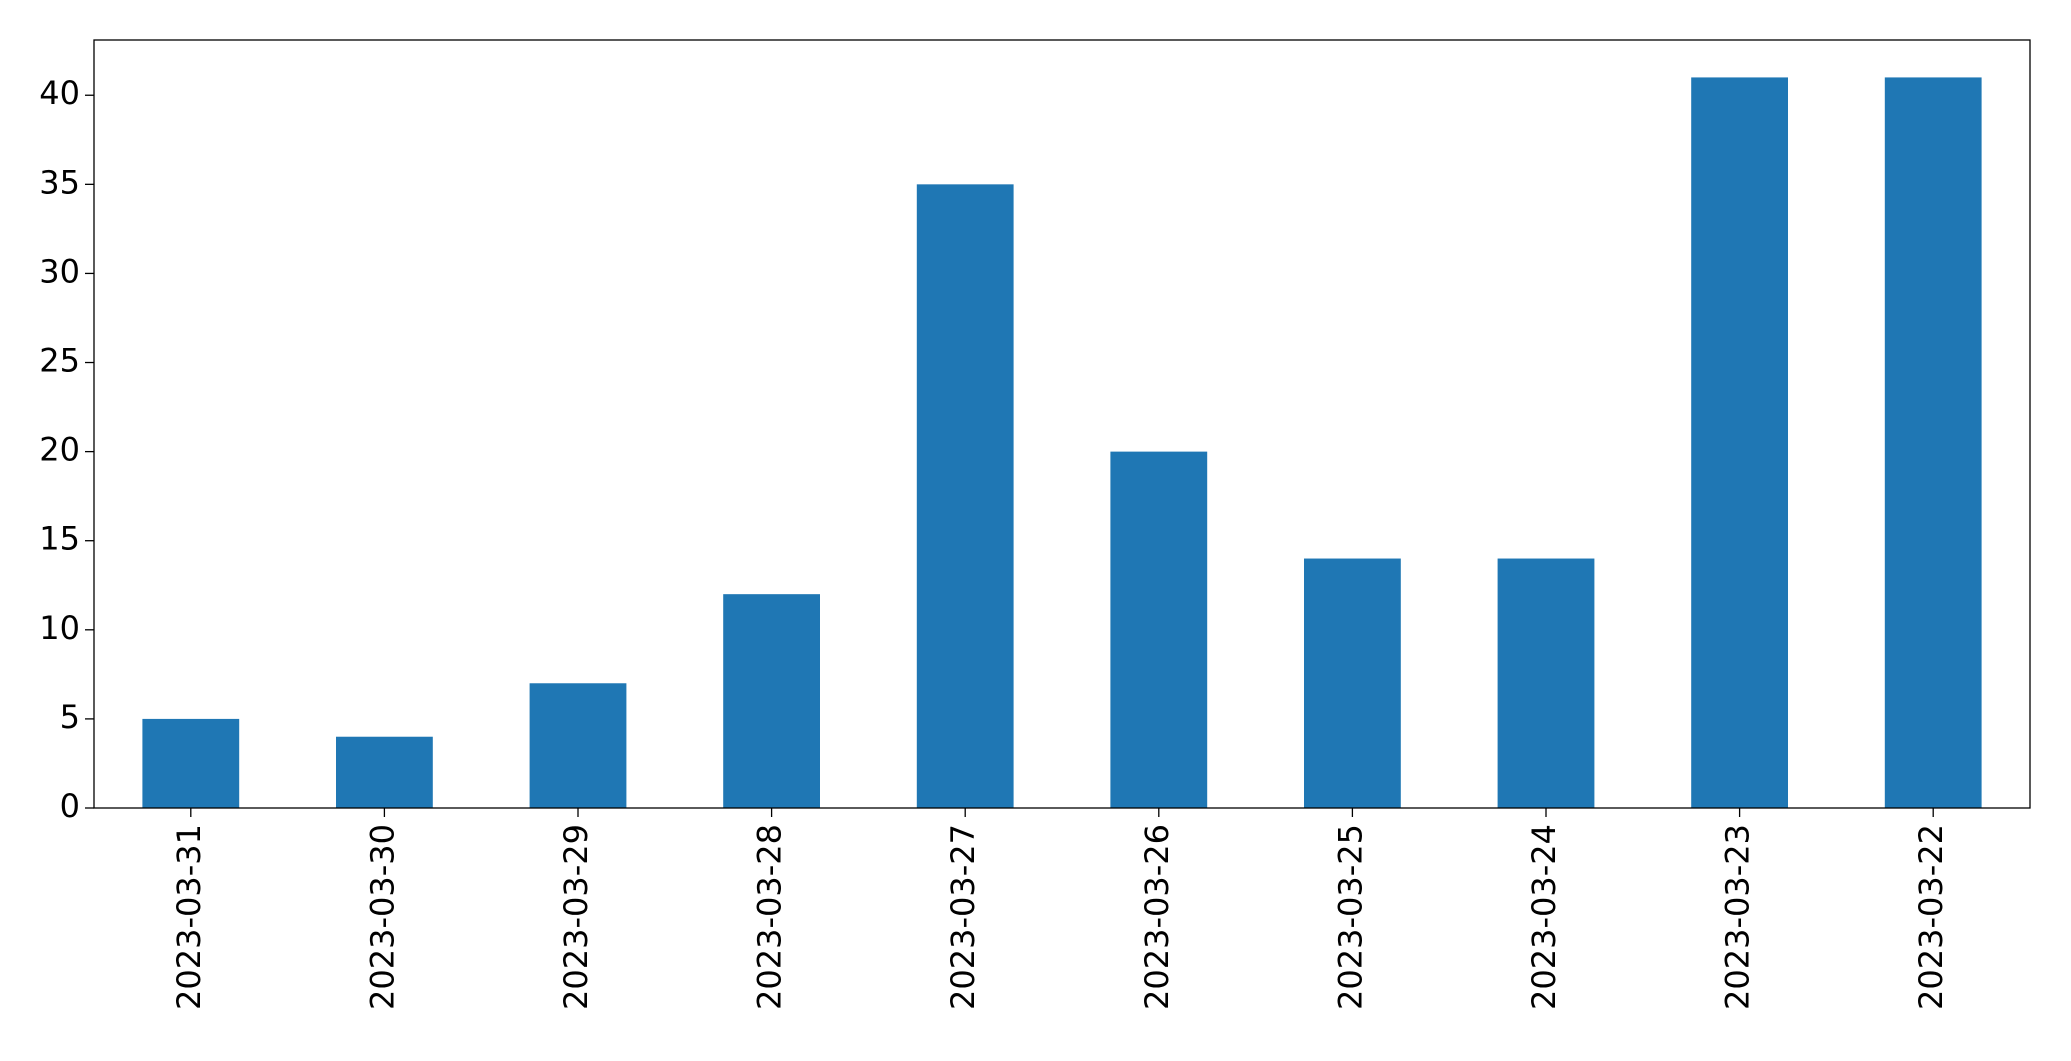  I want to click on x-tick-label: 2023-03-29, so click(576, 917).